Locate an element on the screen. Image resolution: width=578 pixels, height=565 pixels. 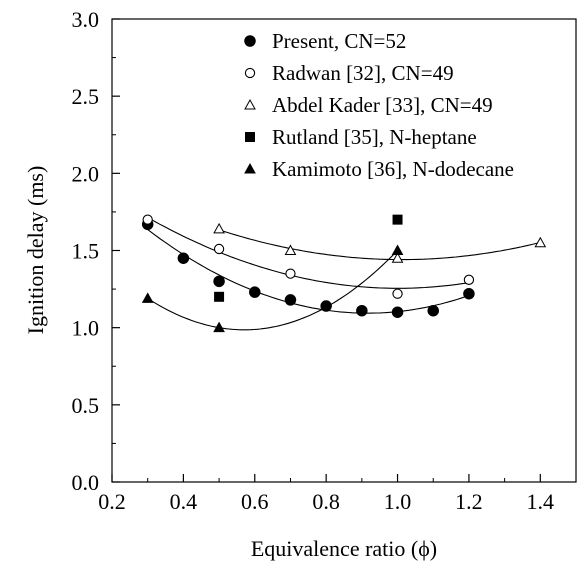
y-tick-label: 2.0 is located at coordinates (86, 173).